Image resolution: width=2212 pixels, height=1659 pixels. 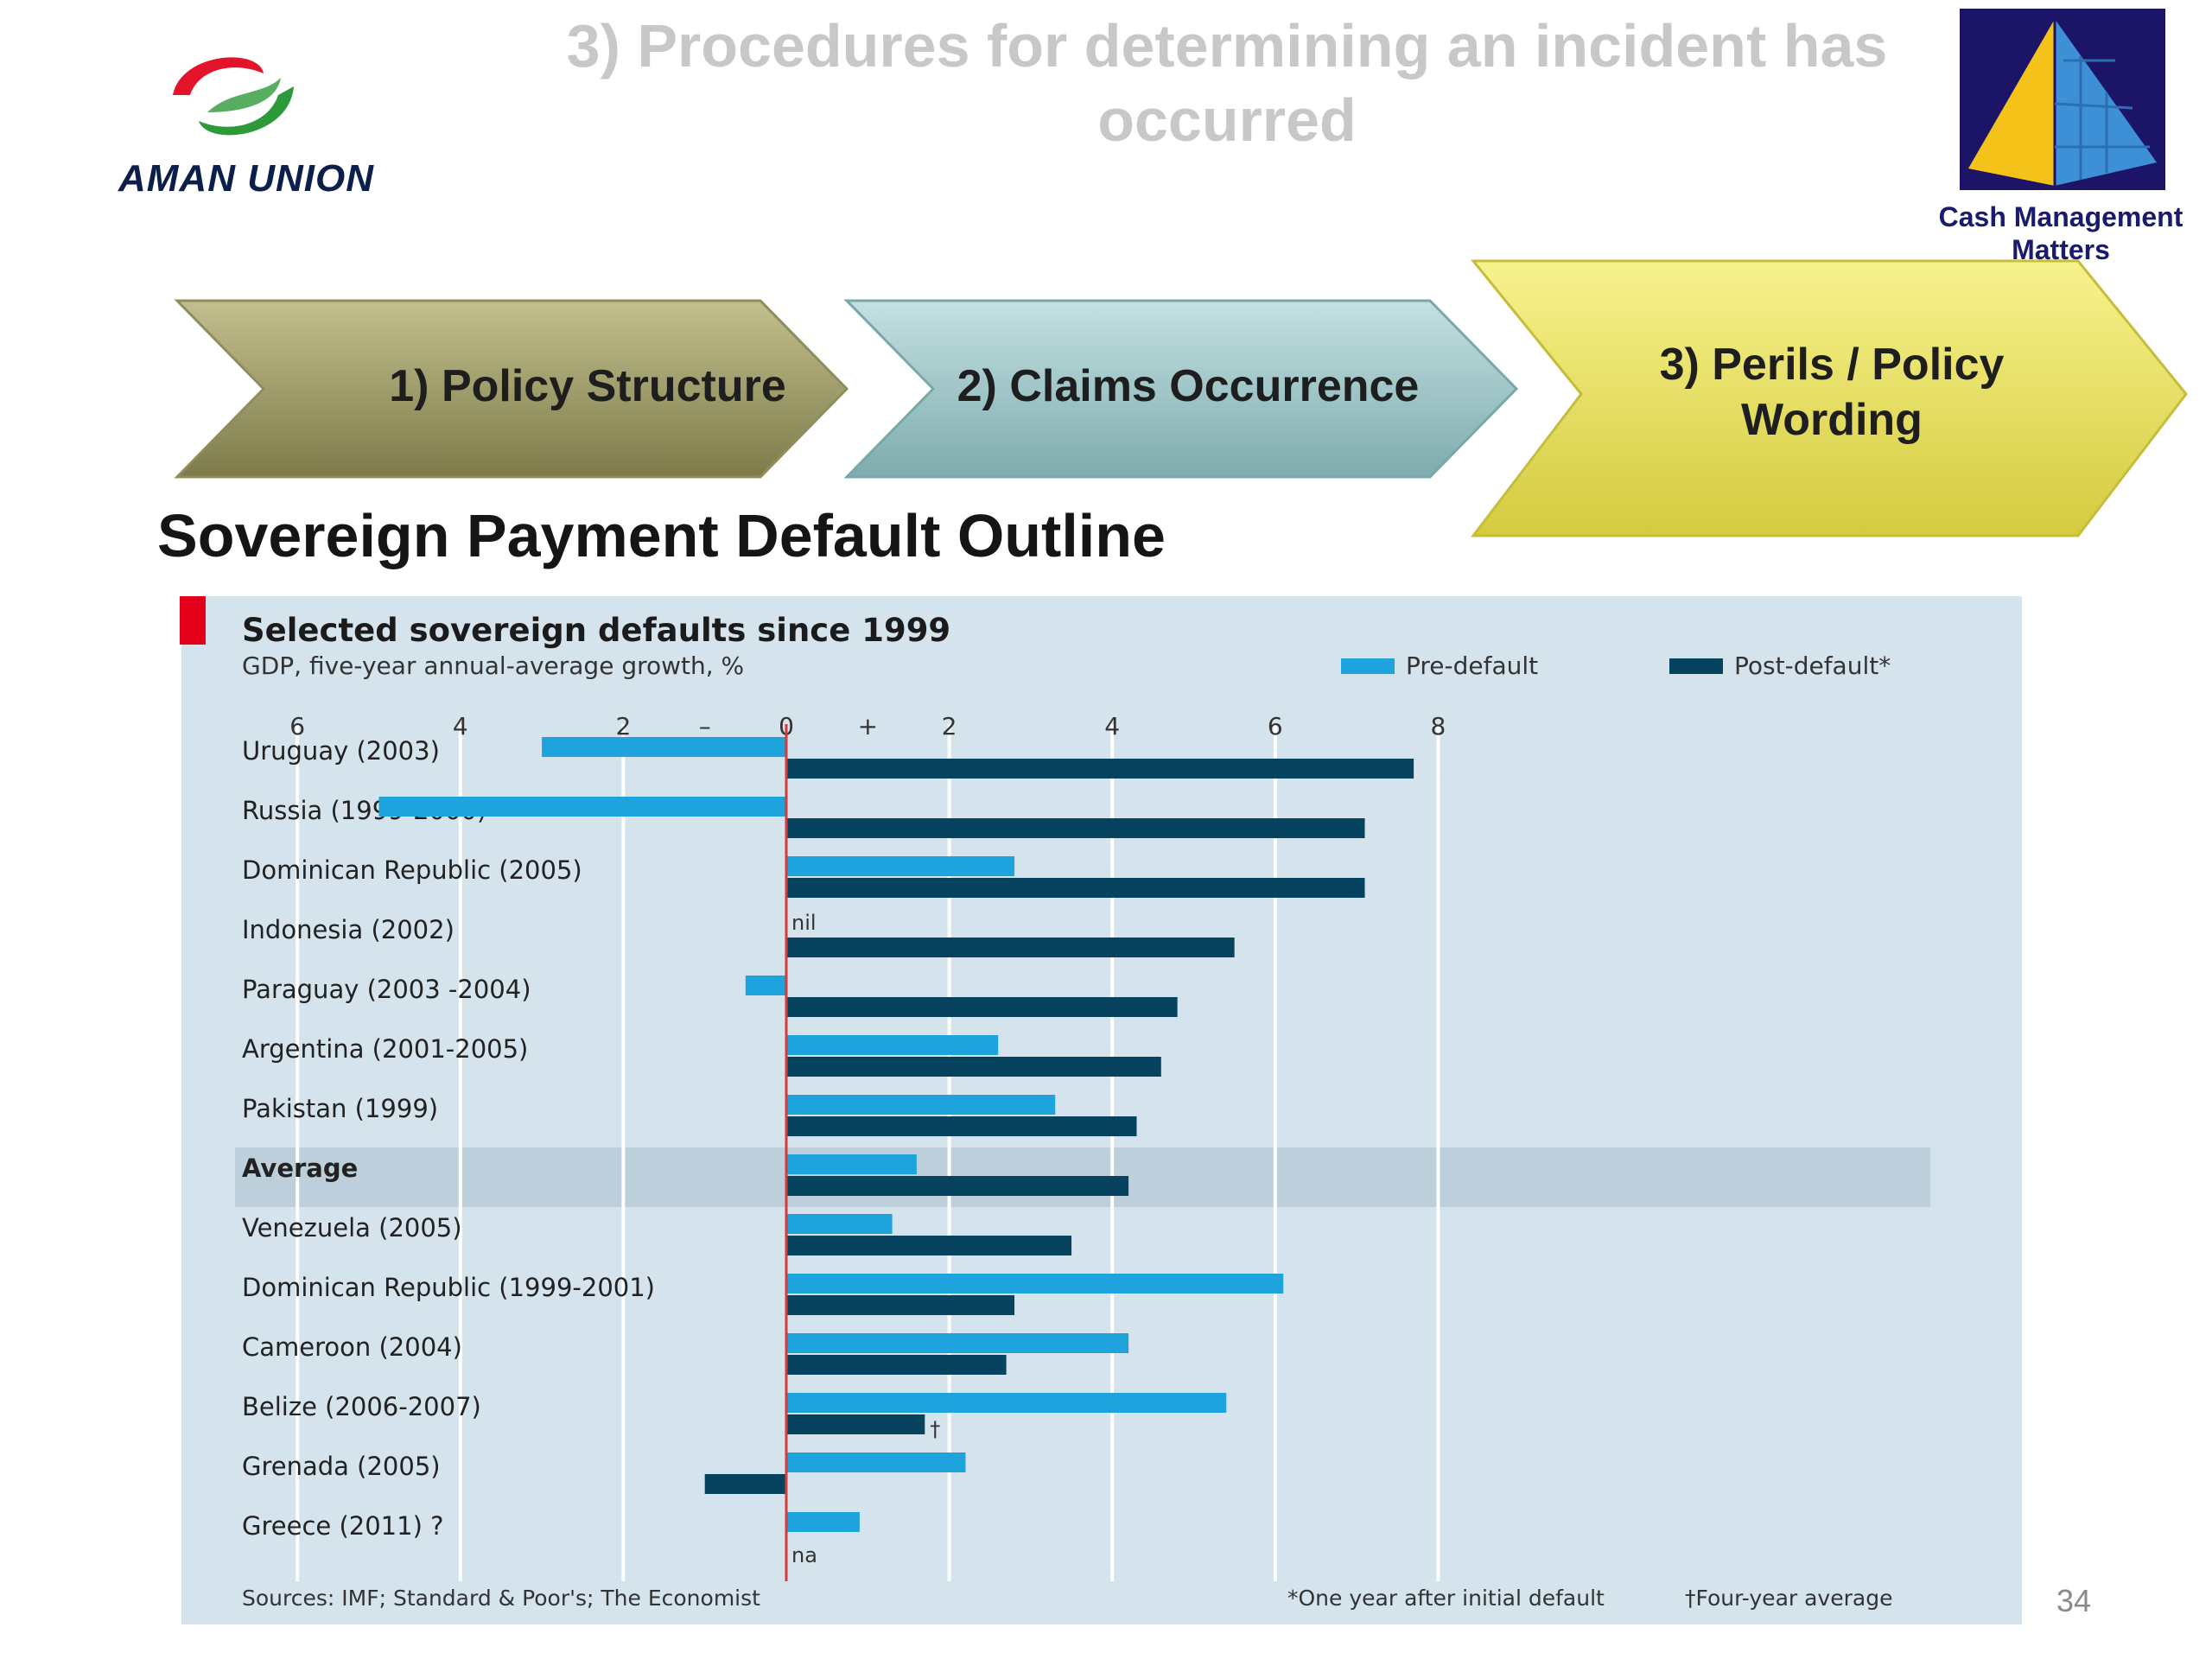 What do you see at coordinates (233, 96) in the screenshot?
I see `aman-union-emblem-icon` at bounding box center [233, 96].